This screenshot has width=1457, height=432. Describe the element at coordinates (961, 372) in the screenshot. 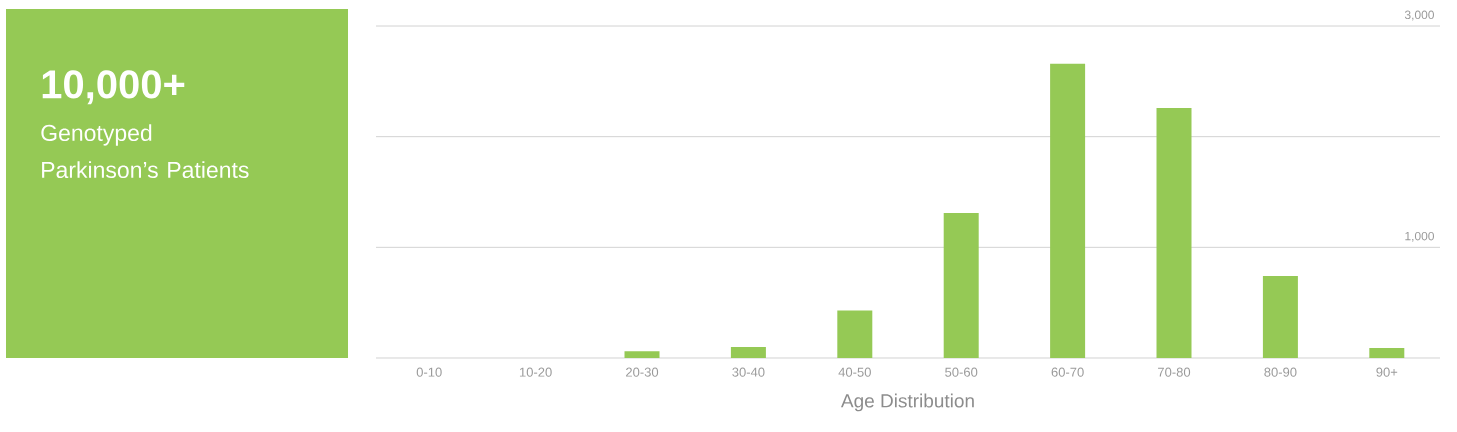

I see `x-tick-label: 50-60` at that location.